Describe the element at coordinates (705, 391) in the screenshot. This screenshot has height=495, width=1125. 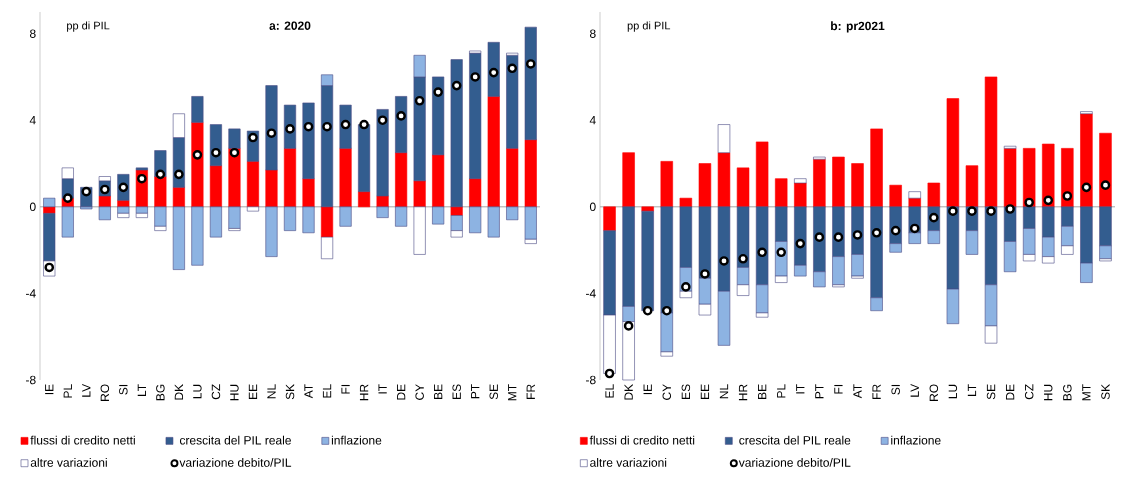
I see `x-tick-label: EE` at that location.